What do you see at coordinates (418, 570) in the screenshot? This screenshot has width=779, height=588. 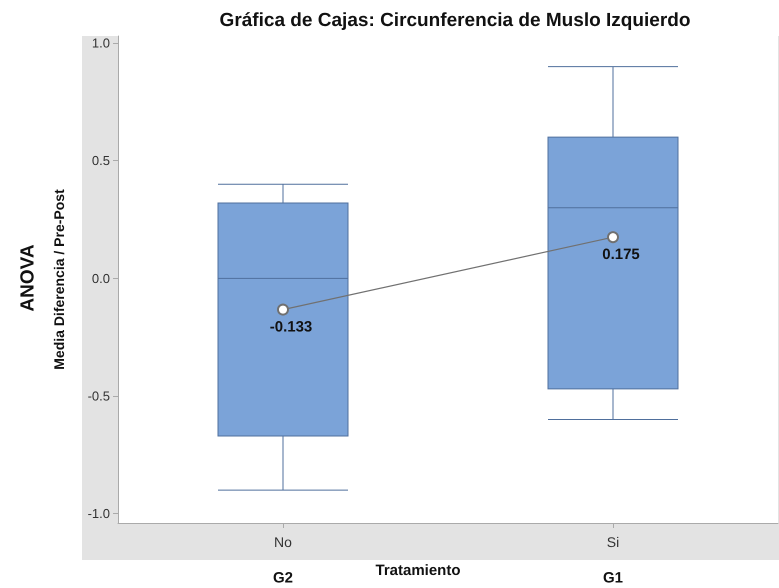 I see `x-axis-title: Tratamiento` at bounding box center [418, 570].